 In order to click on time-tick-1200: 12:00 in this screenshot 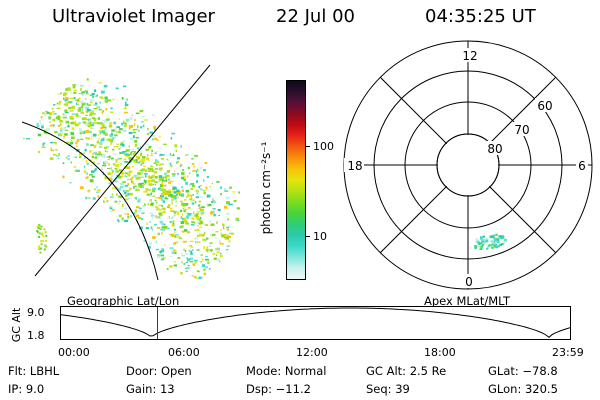, I will do `click(312, 352)`.